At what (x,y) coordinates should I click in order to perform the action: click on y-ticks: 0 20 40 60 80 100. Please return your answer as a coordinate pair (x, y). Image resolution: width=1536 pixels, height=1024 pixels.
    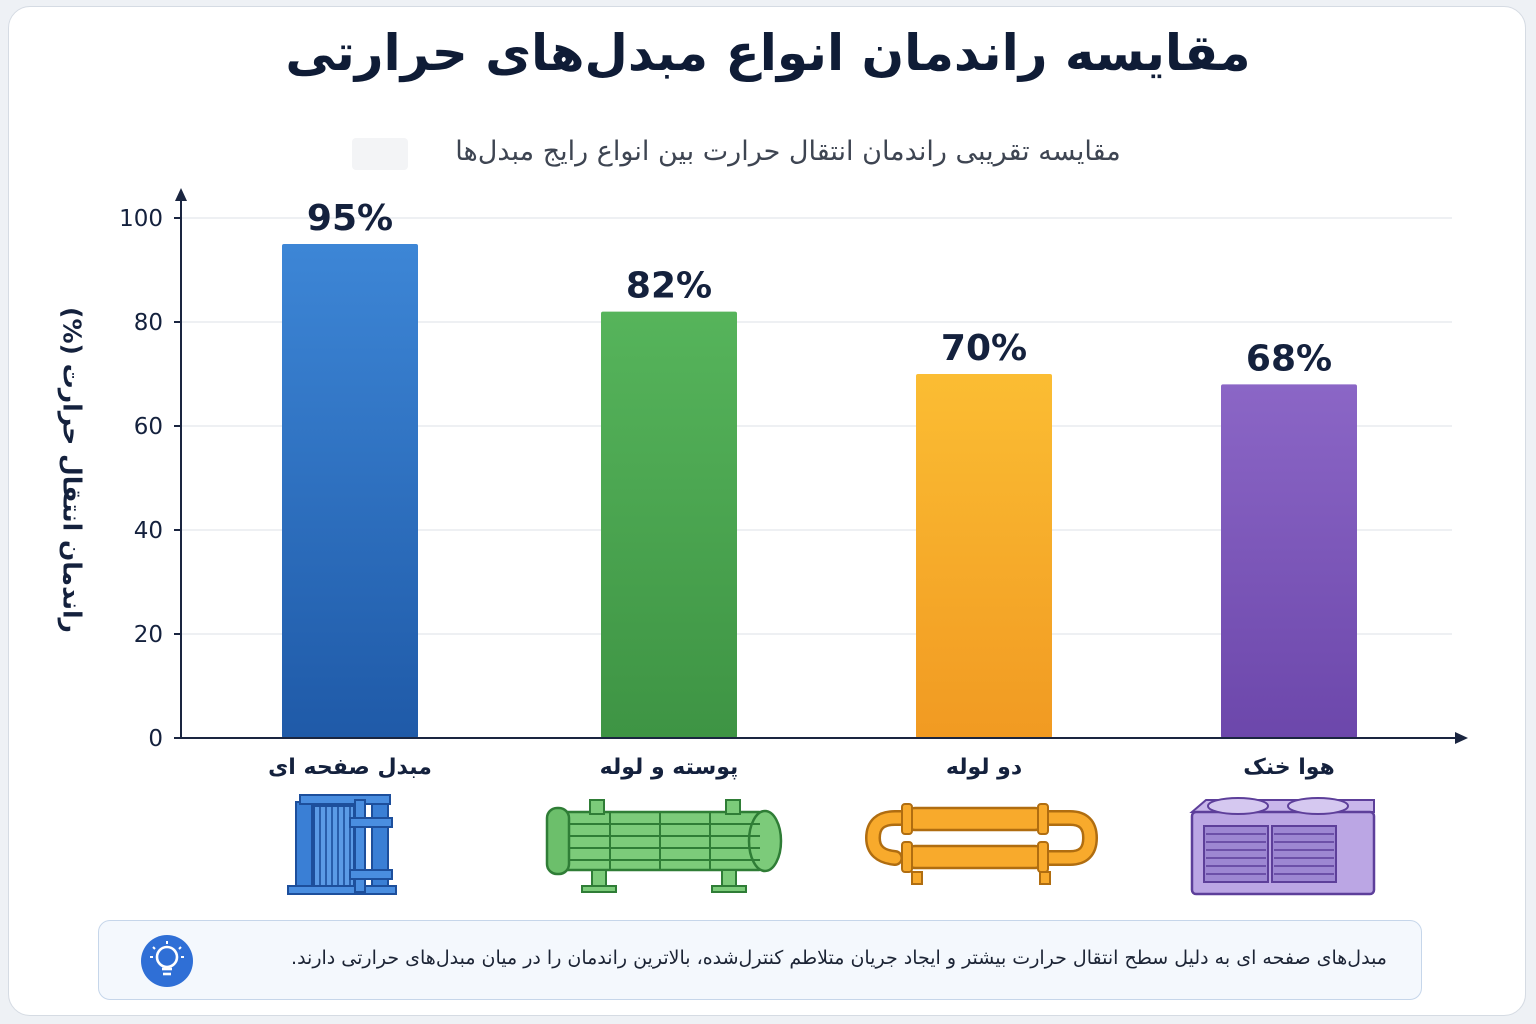
    Looking at the image, I should click on (150, 479).